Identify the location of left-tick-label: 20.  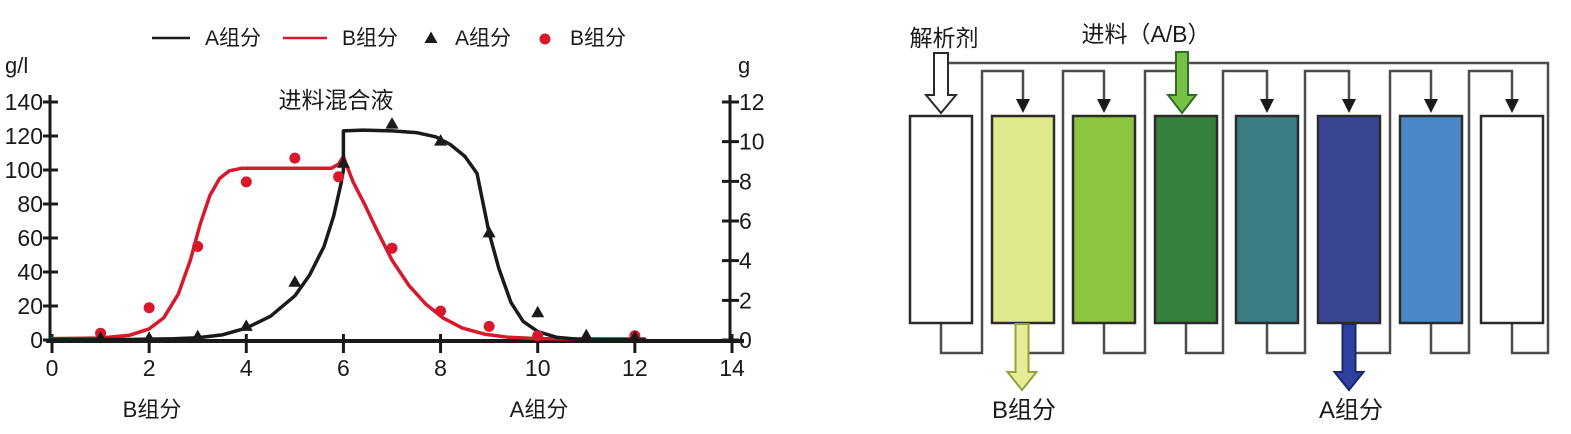
(30, 306).